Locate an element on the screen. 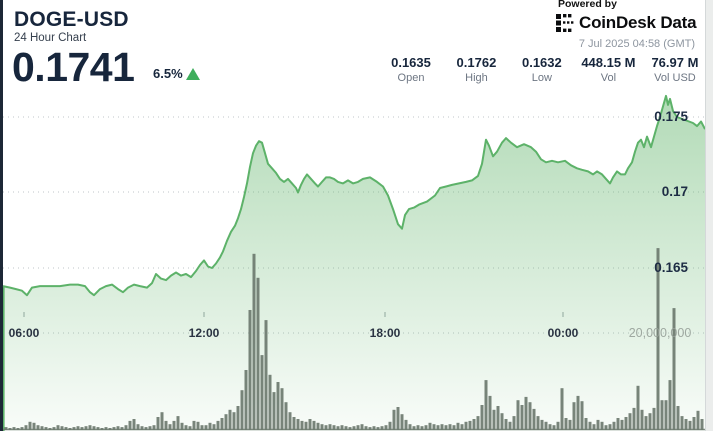  stat-value: 0.1762 is located at coordinates (476, 62).